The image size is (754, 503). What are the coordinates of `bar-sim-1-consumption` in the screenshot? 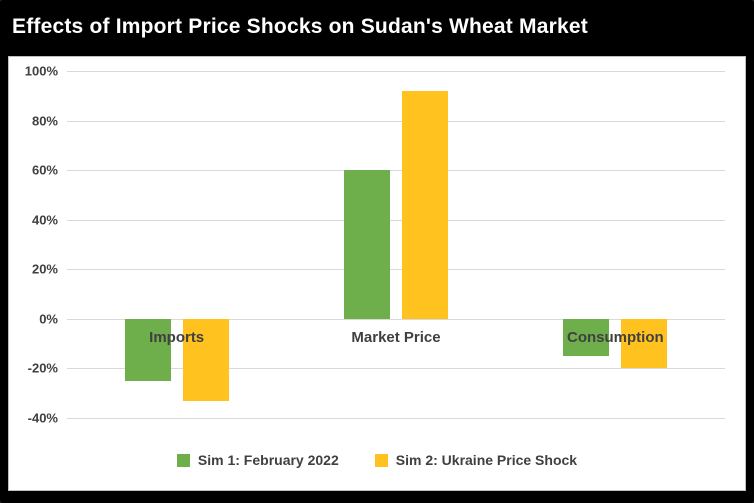 It's located at (586, 337).